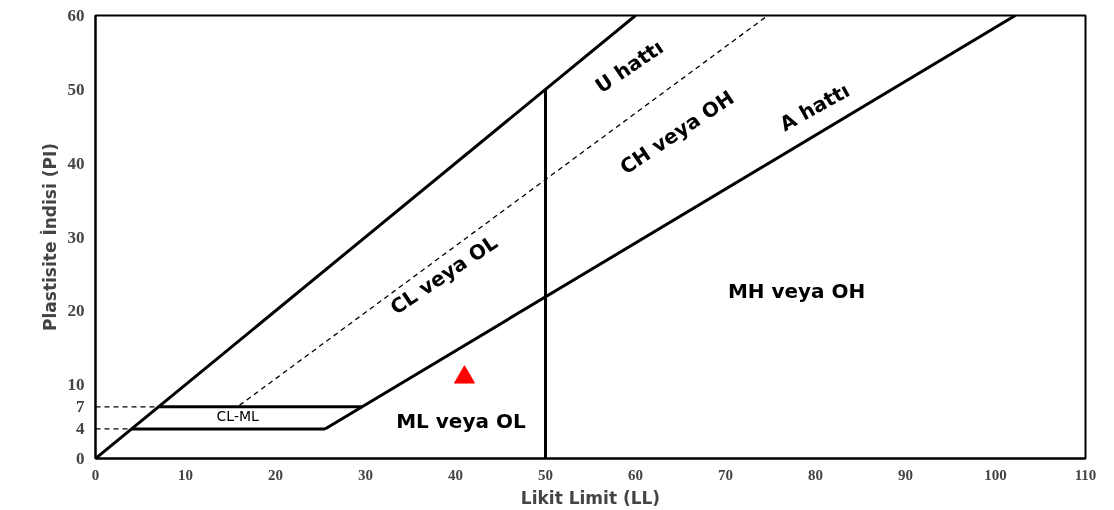 This screenshot has height=510, width=1114. What do you see at coordinates (76, 385) in the screenshot?
I see `y-tick-label: 10` at bounding box center [76, 385].